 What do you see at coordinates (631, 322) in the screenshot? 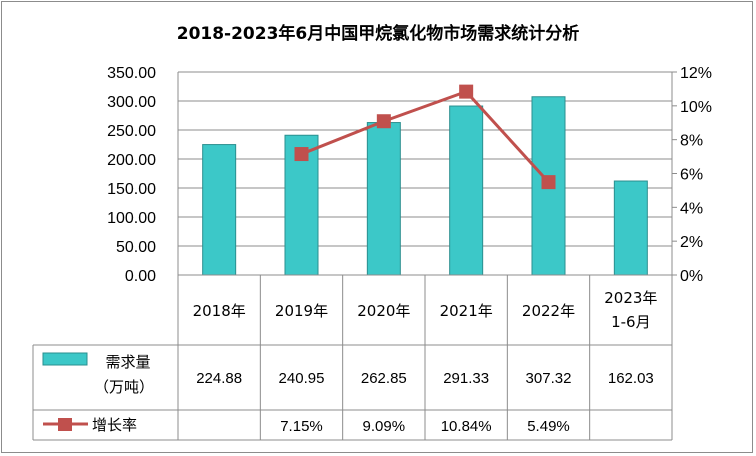
I see `category-label: 1-6月` at bounding box center [631, 322].